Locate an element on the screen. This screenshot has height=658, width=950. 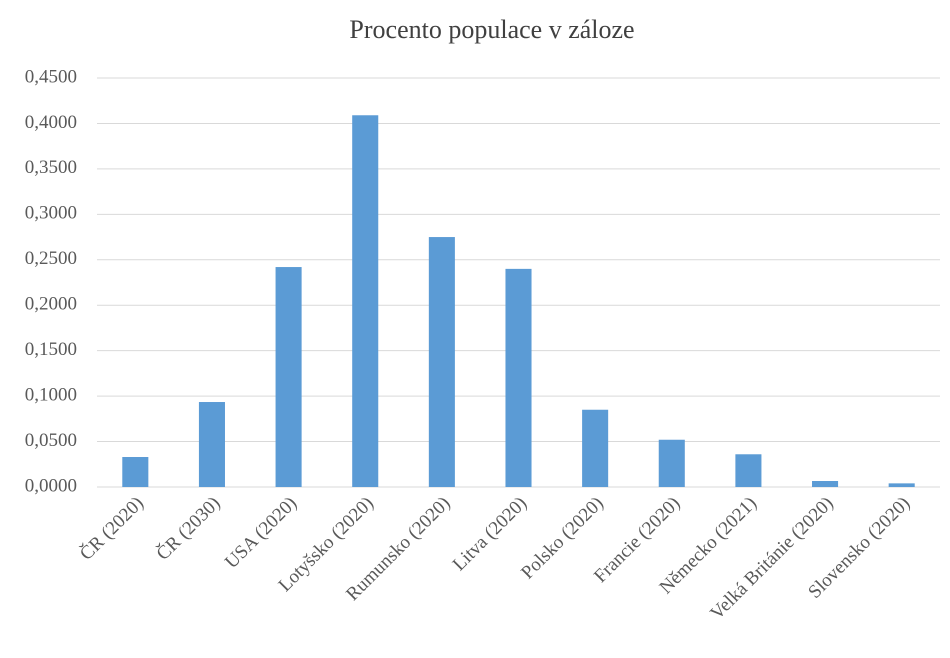
y-tick-label: 0,2500 is located at coordinates (51, 258).